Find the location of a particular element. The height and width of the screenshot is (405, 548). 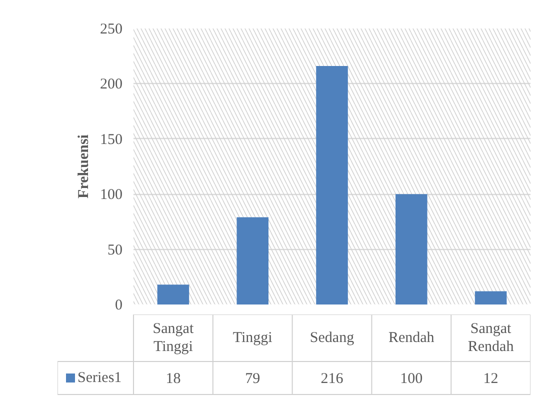

y-tick-label: 50 is located at coordinates (115, 250).